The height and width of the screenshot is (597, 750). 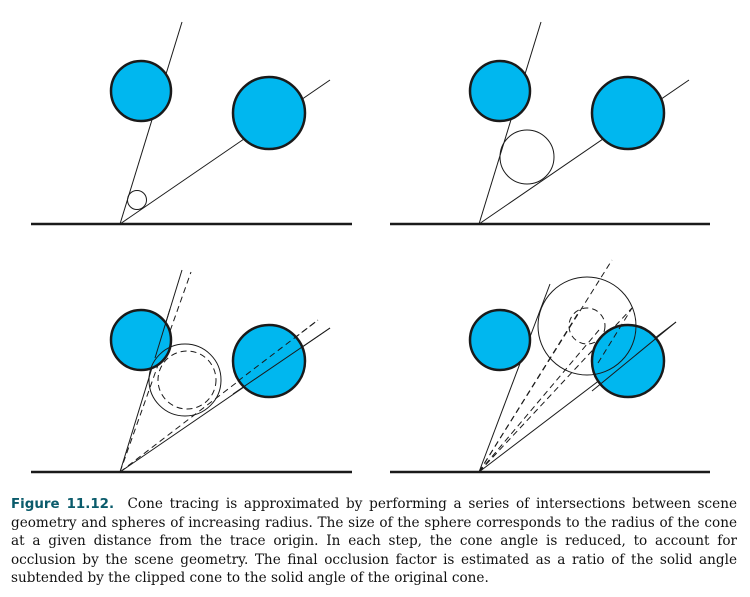 I want to click on figure-label: Figure 11.12., so click(x=63, y=504).